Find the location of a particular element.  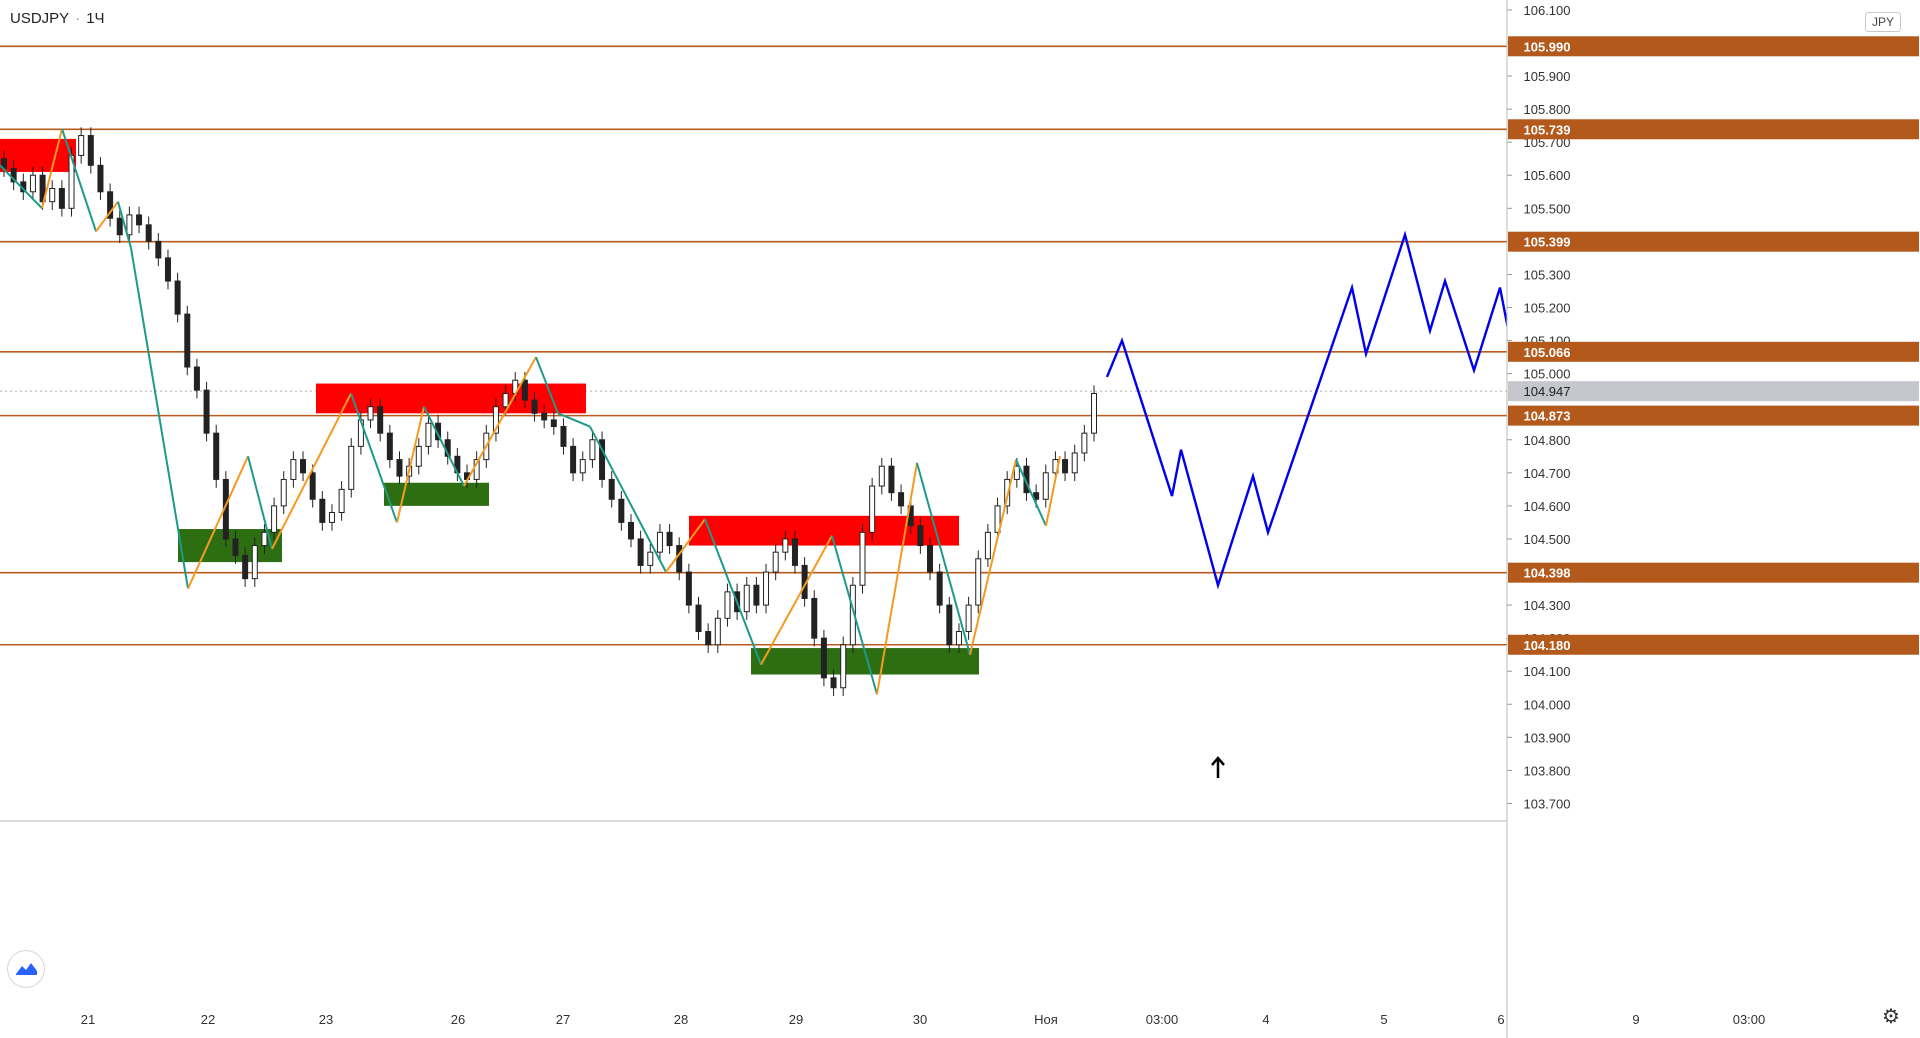

current-price-badge is located at coordinates (1713, 391).